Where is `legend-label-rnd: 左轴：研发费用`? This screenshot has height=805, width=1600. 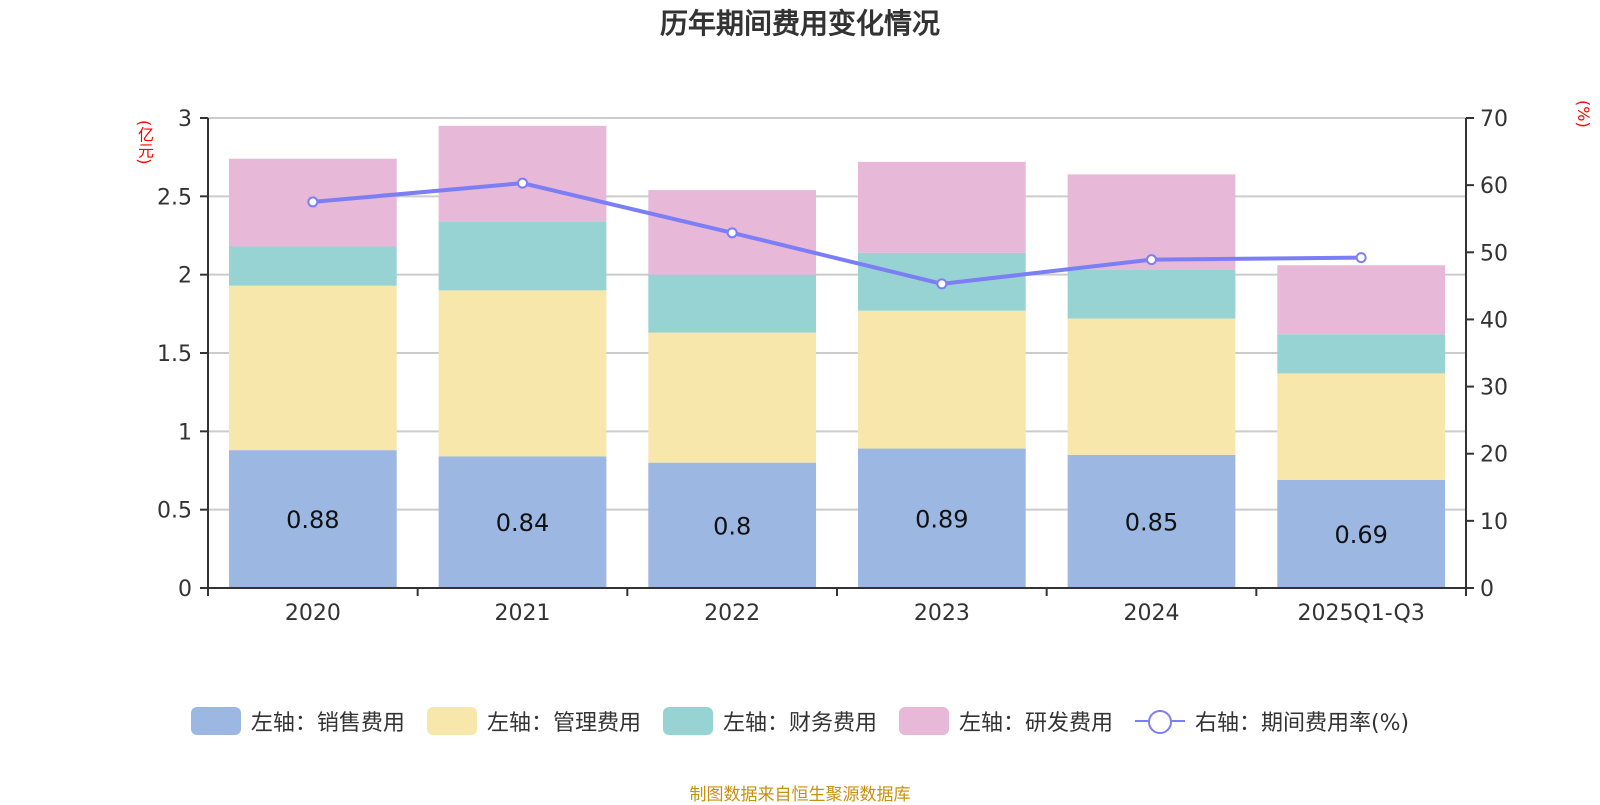
legend-label-rnd: 左轴：研发费用 is located at coordinates (1035, 723).